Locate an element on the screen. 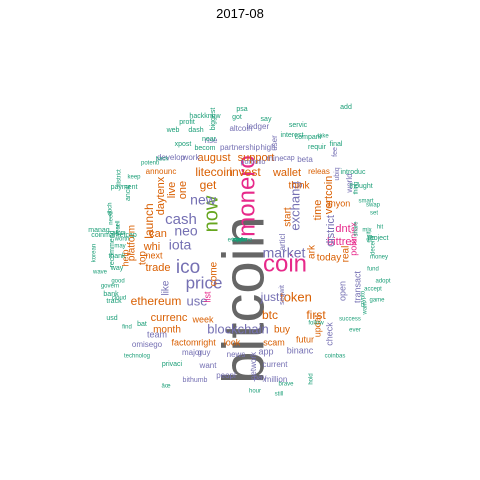 The image size is (480, 480). page-title: 2017-08 is located at coordinates (240, 13).